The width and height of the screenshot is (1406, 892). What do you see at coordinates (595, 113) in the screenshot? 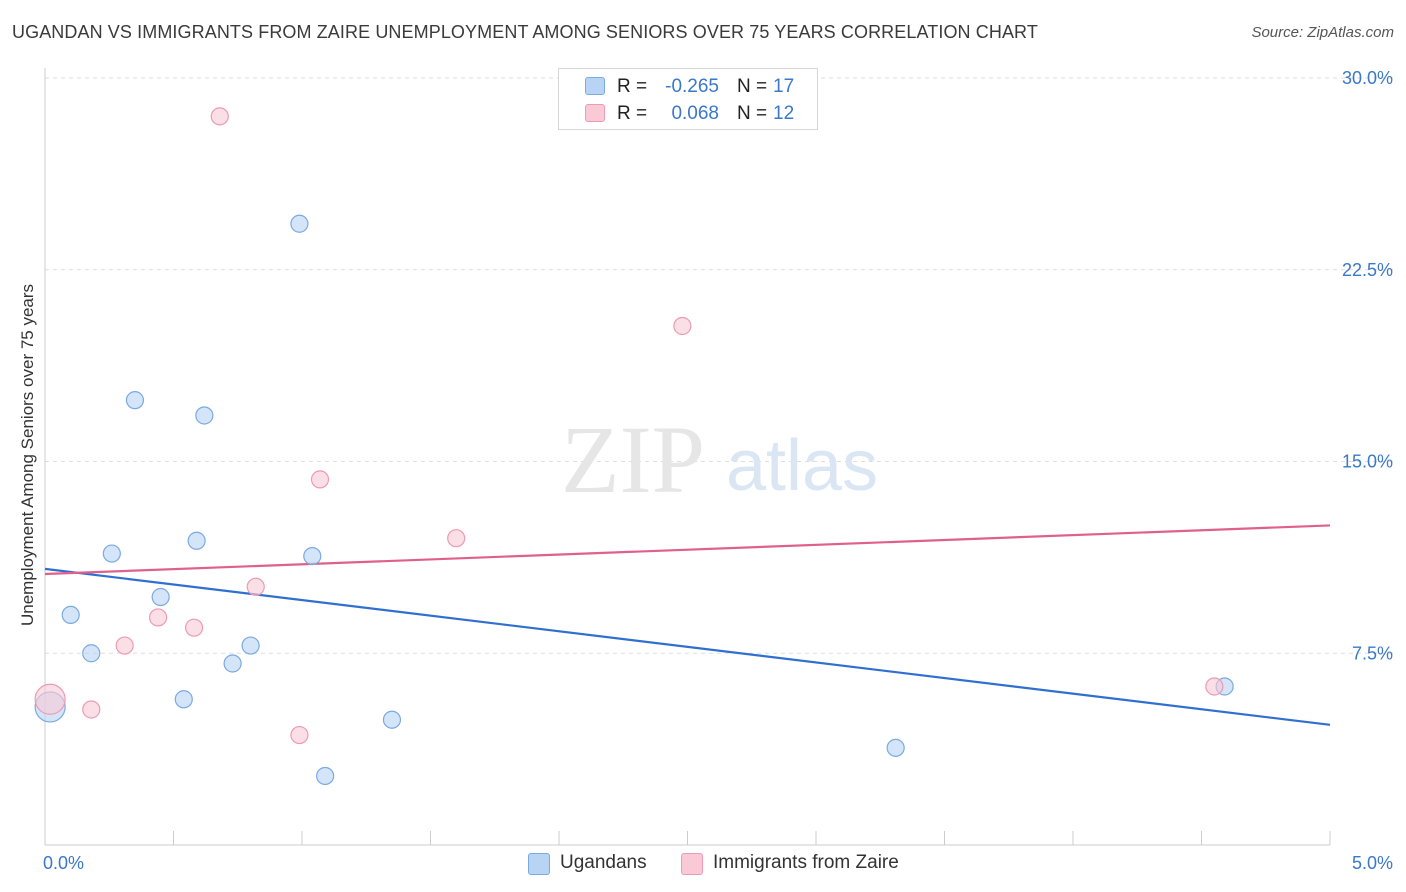
I see `zaire-swatch` at bounding box center [595, 113].